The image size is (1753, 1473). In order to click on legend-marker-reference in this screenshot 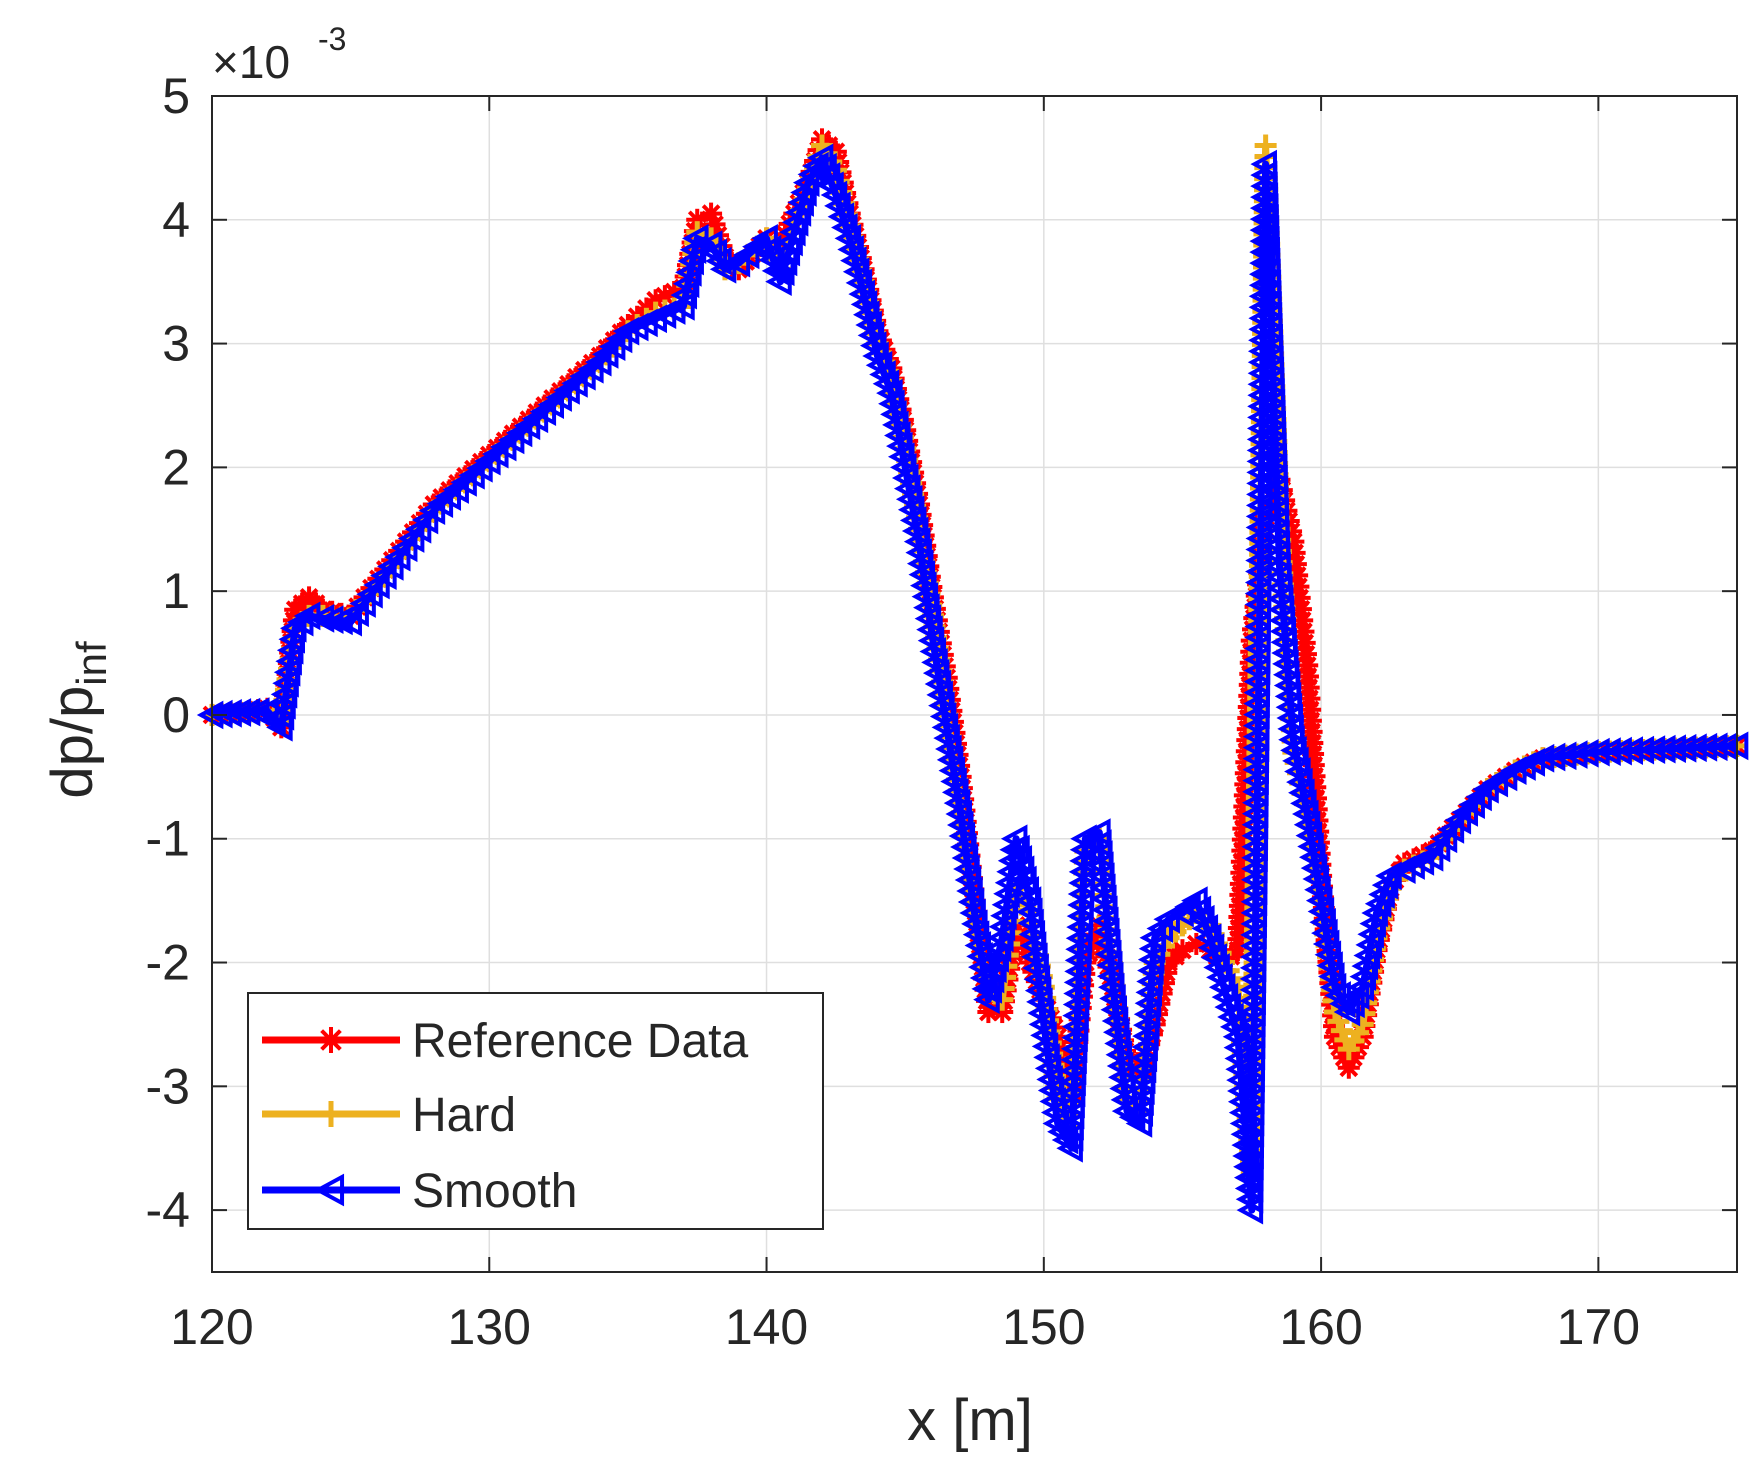, I will do `click(331, 1040)`.